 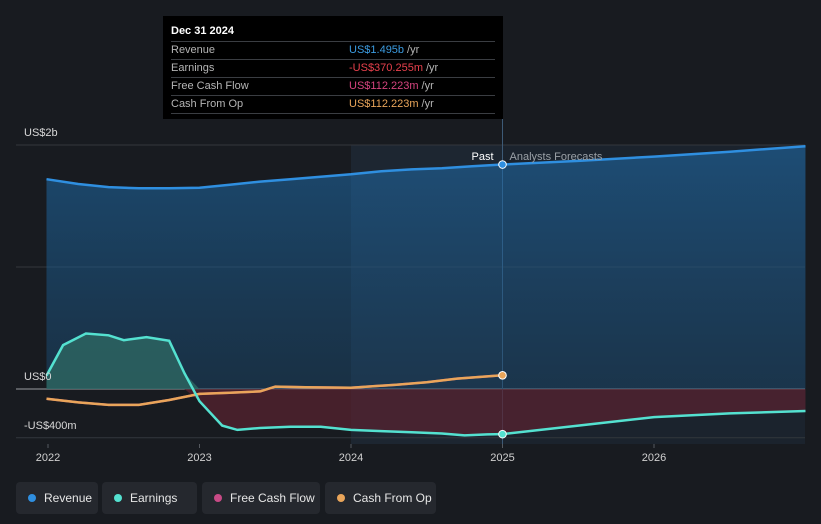 I want to click on legend-label: Cash From Op, so click(x=392, y=498).